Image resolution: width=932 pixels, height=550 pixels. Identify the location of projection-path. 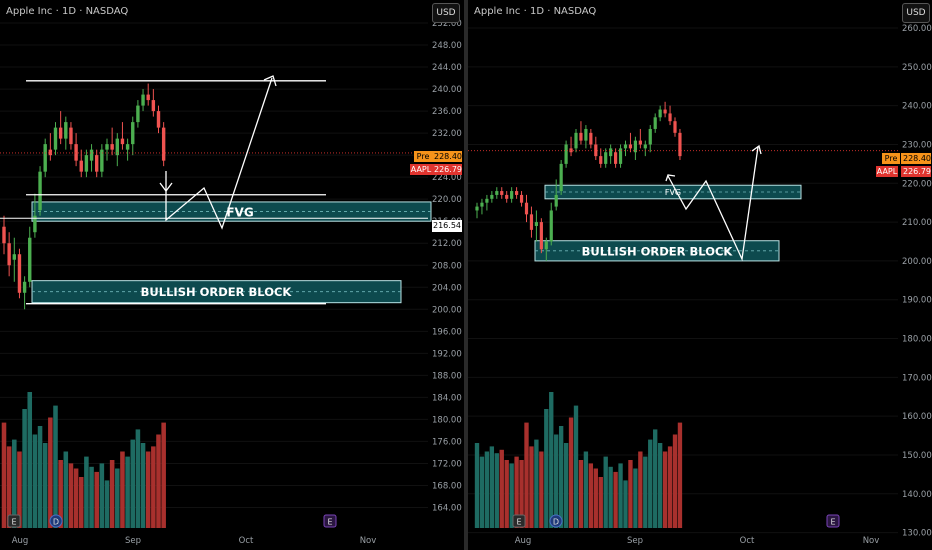
(219, 153).